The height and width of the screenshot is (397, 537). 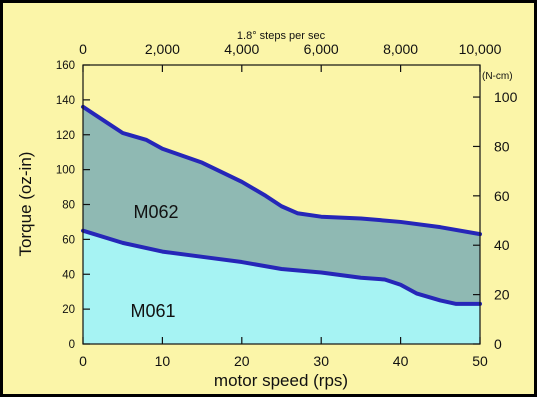 I want to click on top-tick-label: 2,000, so click(x=162, y=49).